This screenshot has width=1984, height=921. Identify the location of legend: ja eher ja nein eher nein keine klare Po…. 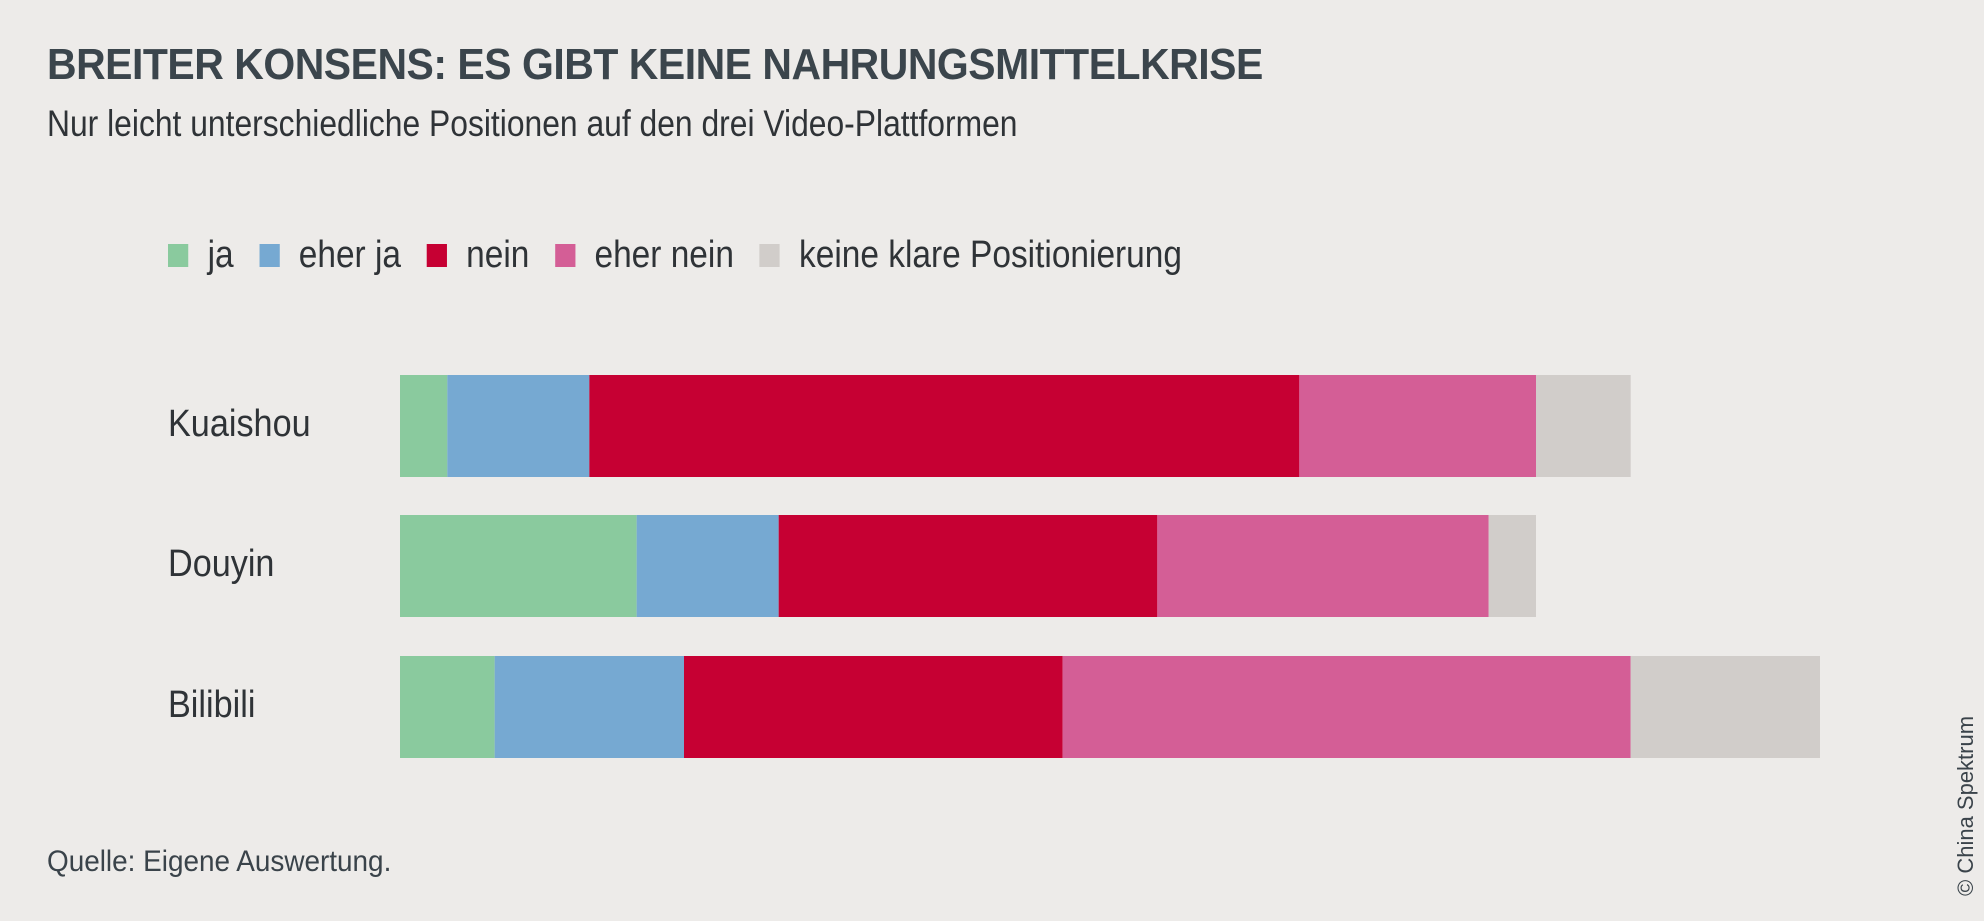
(688, 255).